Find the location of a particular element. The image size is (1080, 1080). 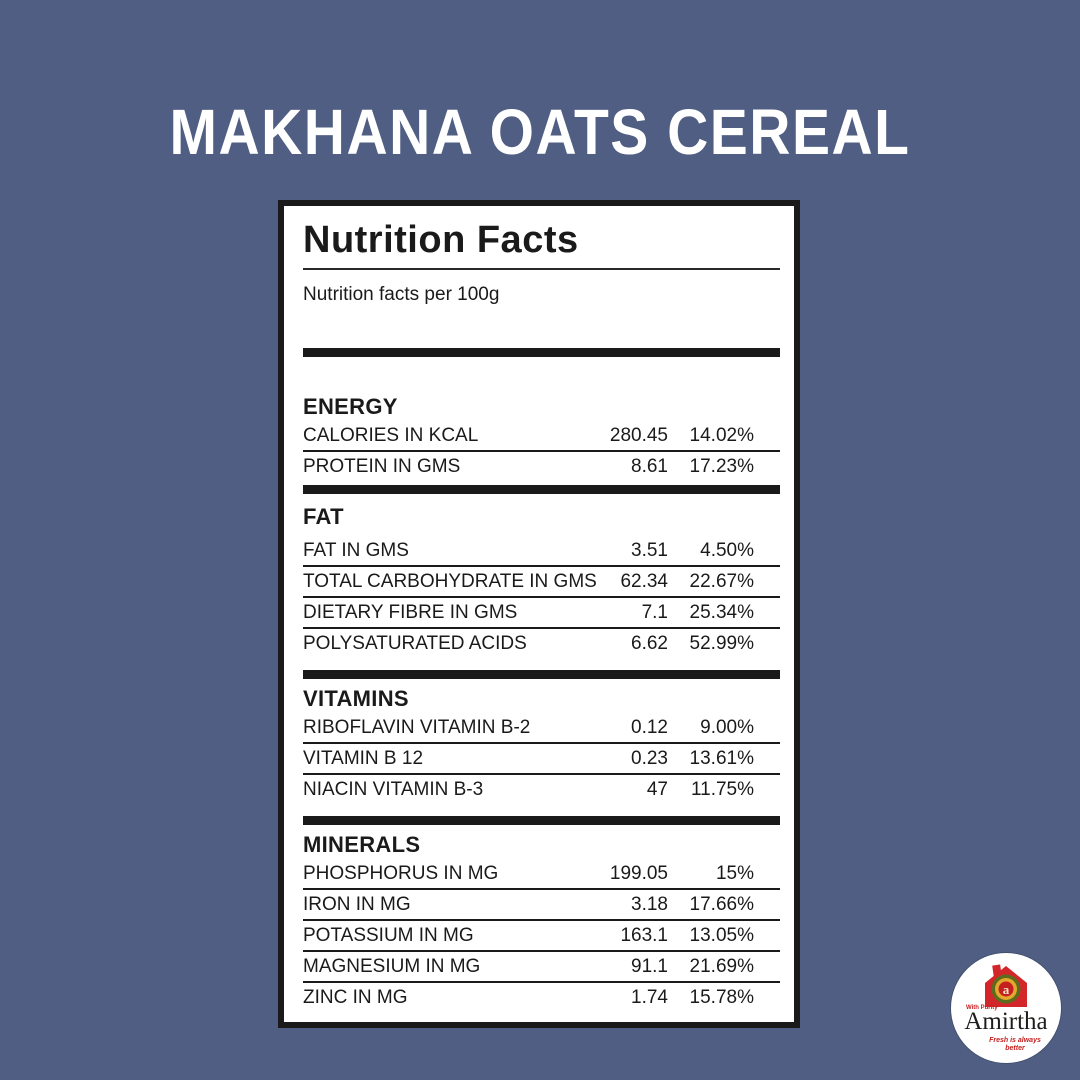

nutrient-percent: 25.34% is located at coordinates (721, 612).